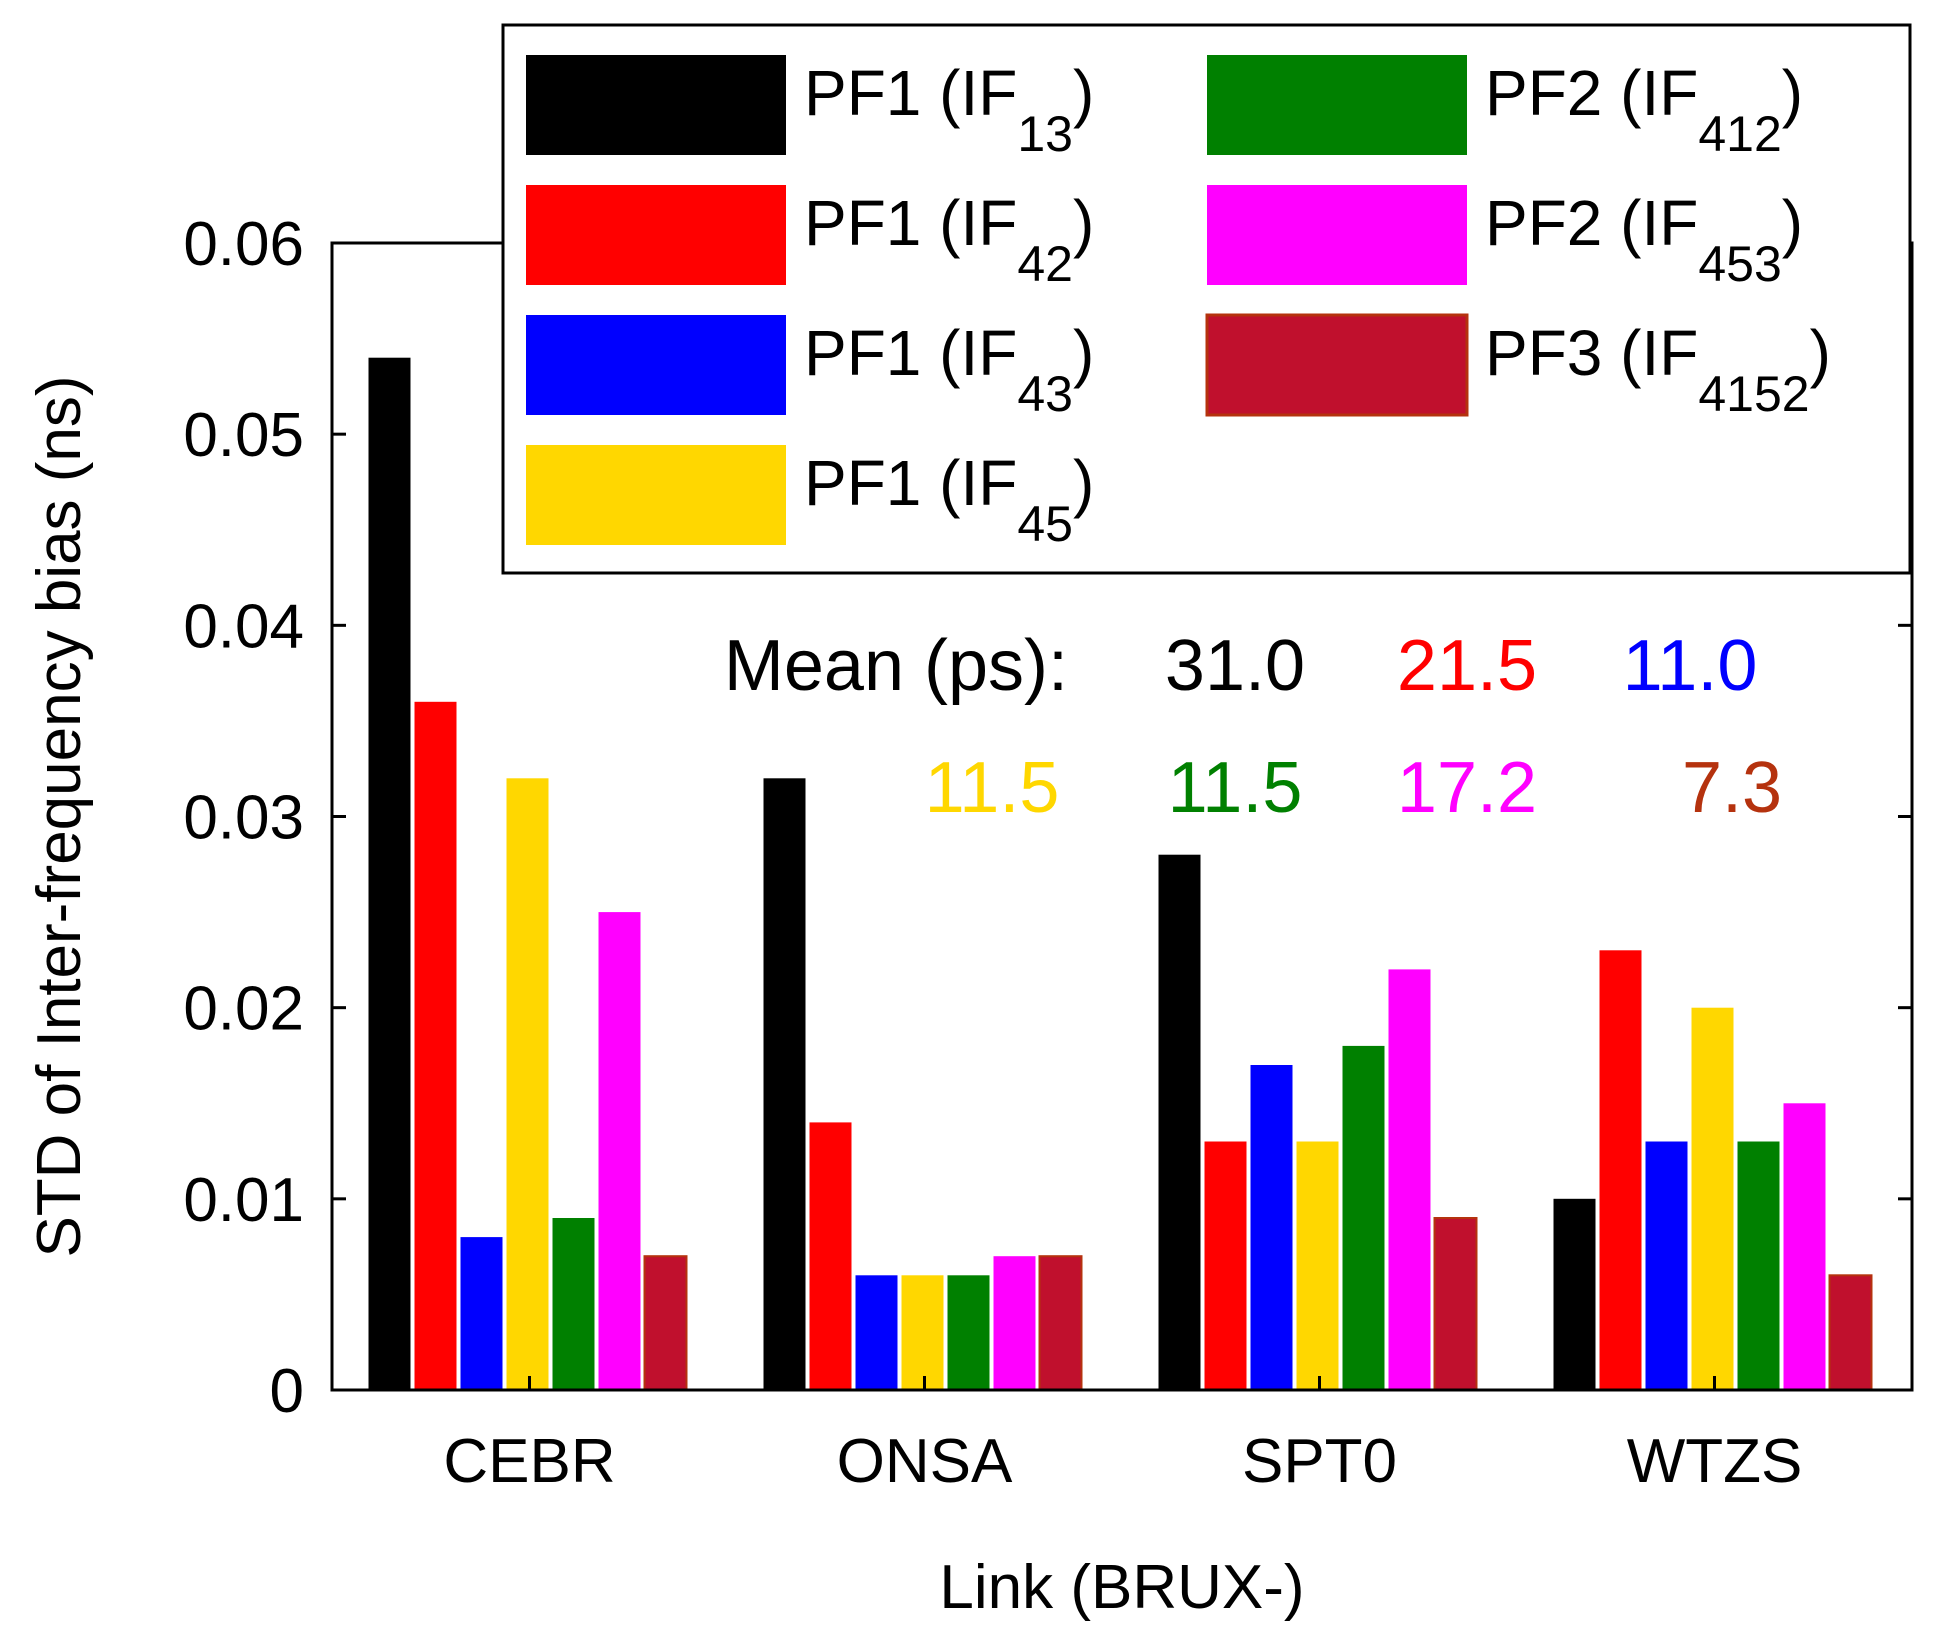 Image resolution: width=1950 pixels, height=1644 pixels. Describe the element at coordinates (1235, 666) in the screenshot. I see `mean-value: 31.0` at that location.